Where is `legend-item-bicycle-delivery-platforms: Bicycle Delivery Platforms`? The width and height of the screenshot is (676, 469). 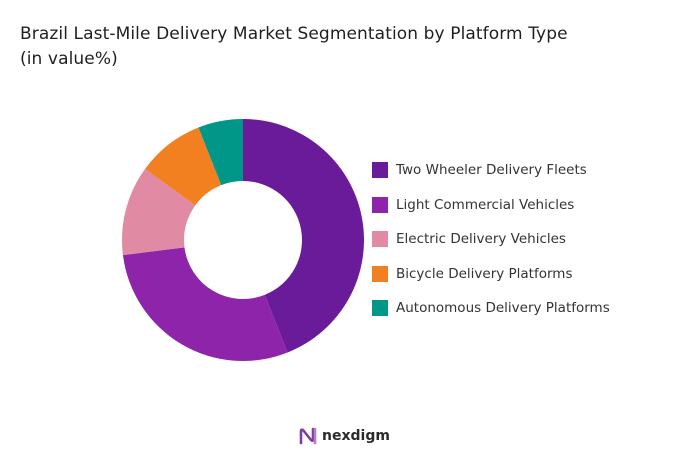
legend-item-bicycle-delivery-platforms: Bicycle Delivery Platforms is located at coordinates (522, 274).